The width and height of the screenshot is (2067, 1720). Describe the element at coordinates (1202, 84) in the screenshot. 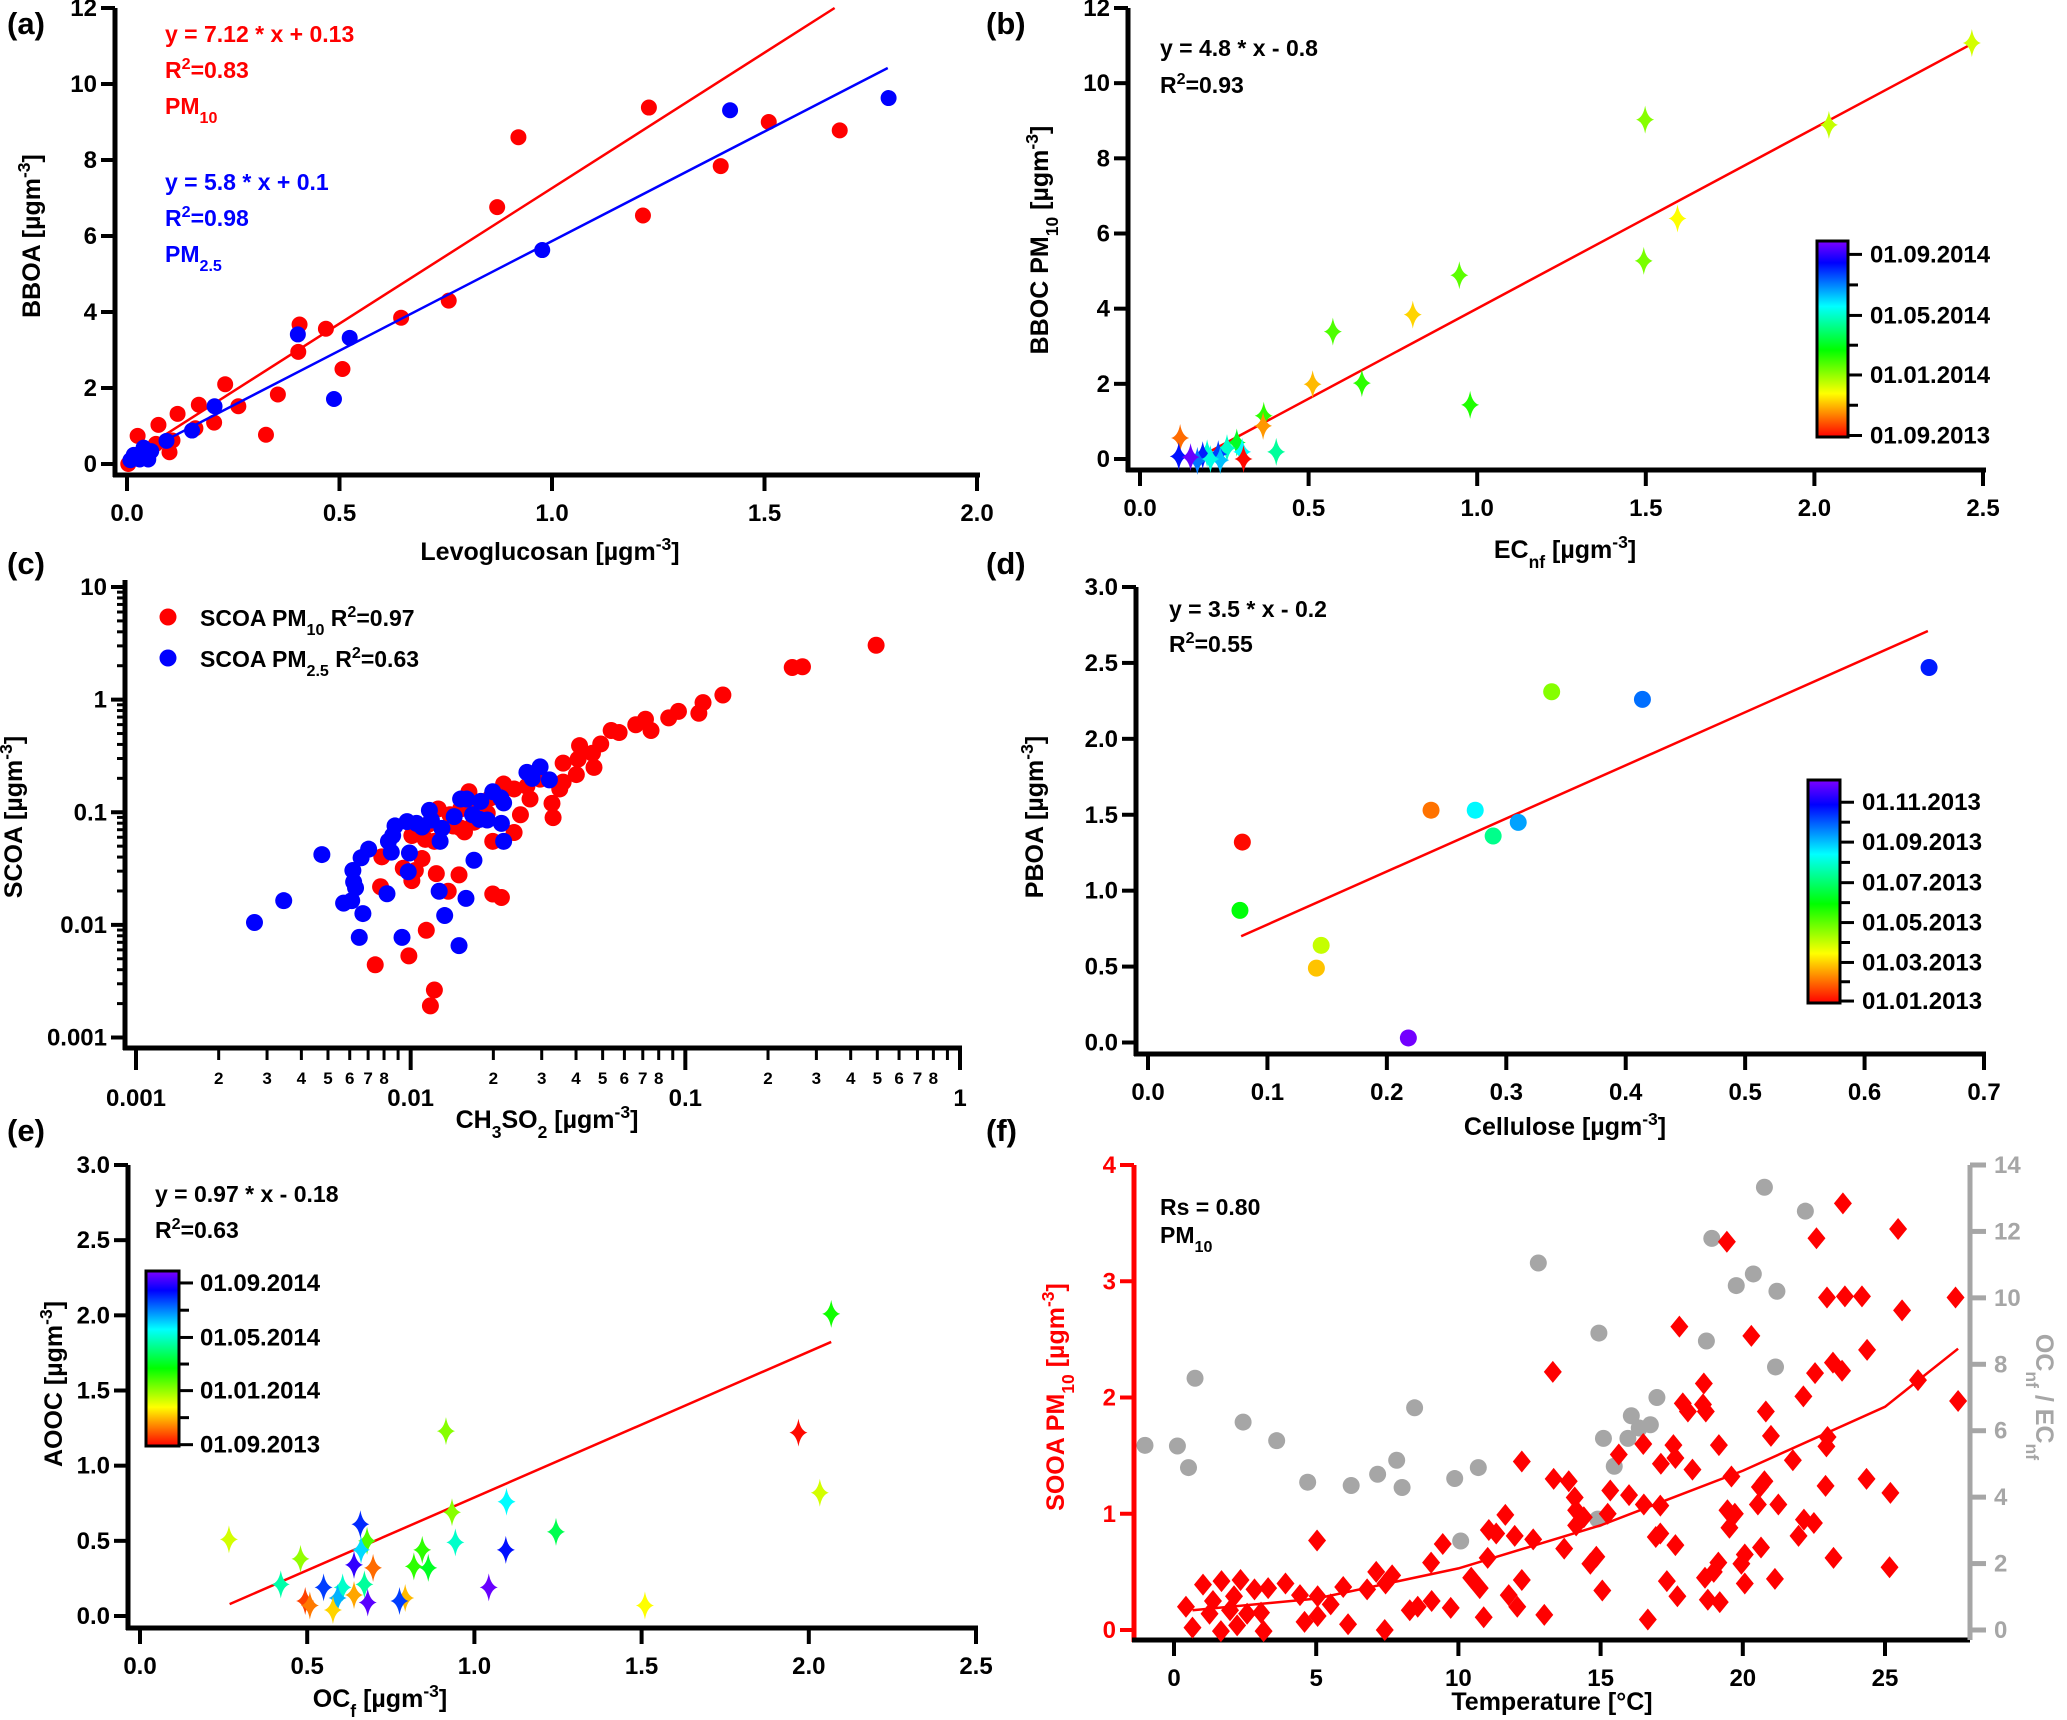

I see `annotation-text: R2=0.93` at that location.